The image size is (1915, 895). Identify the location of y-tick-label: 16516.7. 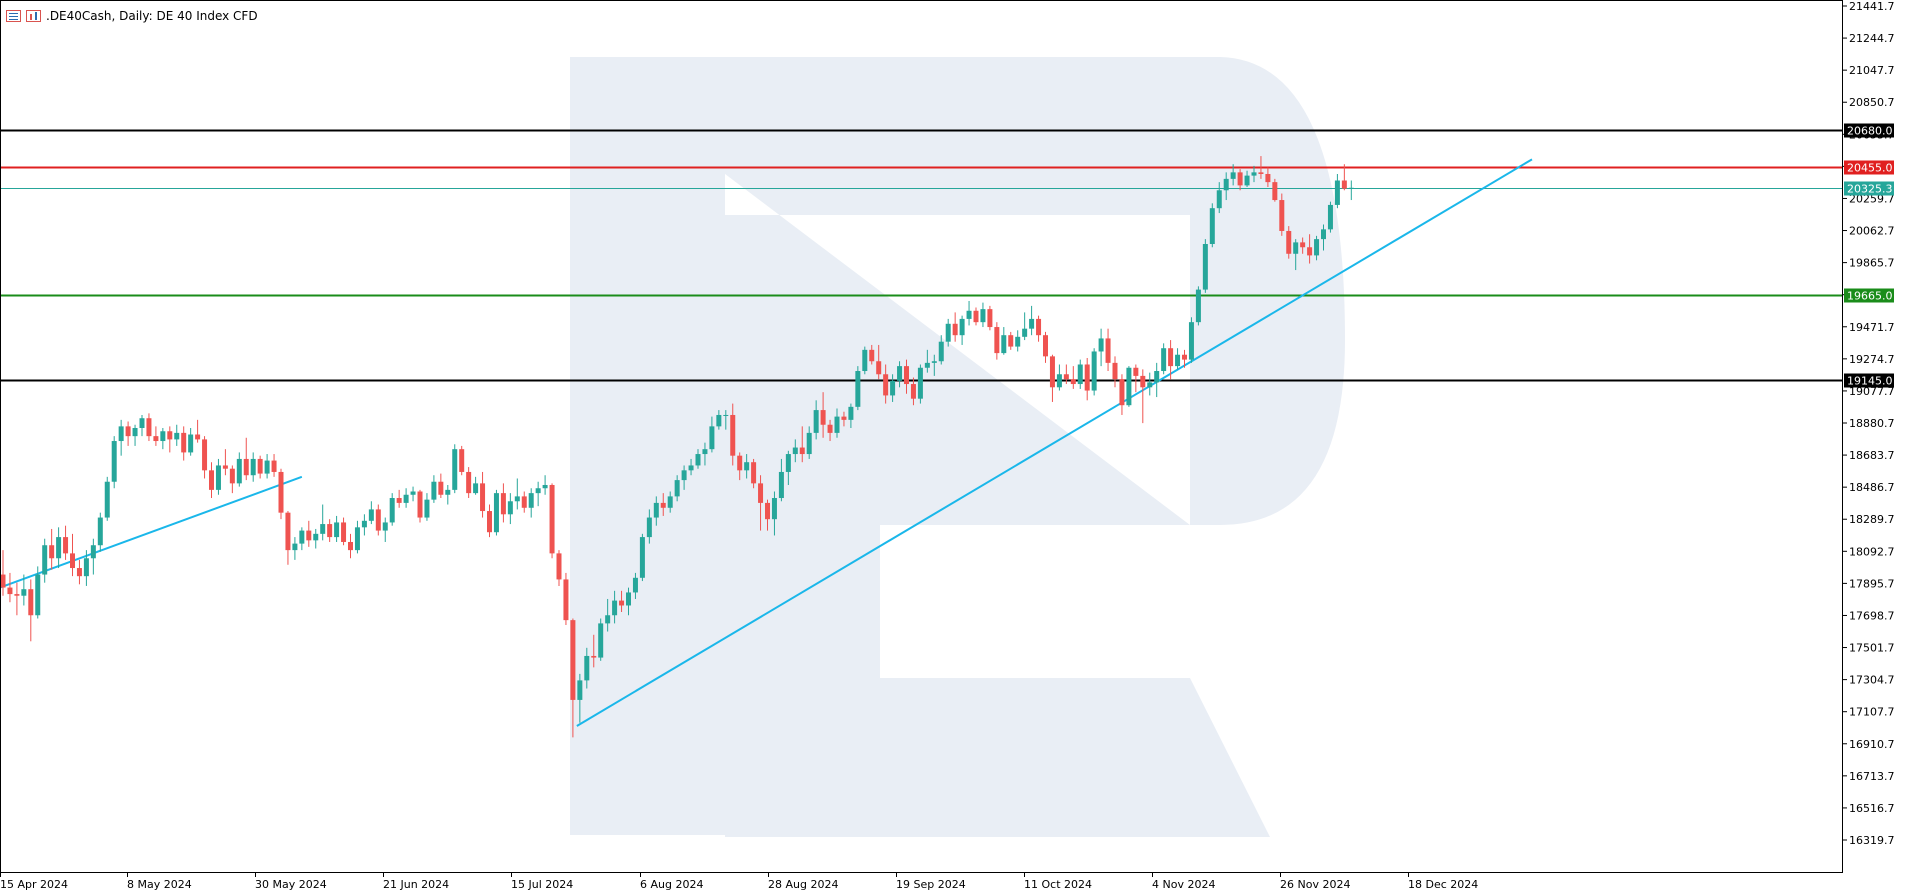
(1872, 808).